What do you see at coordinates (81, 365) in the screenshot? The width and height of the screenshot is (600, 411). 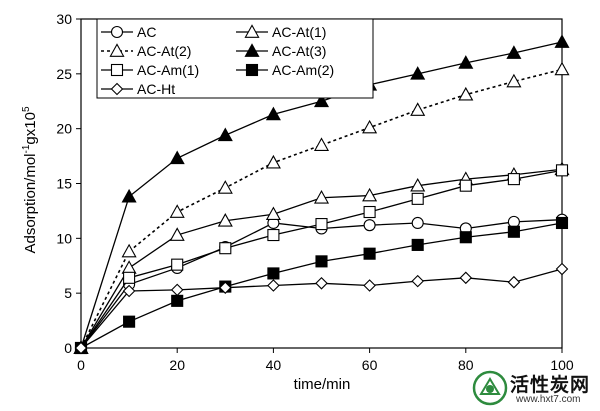 I see `x-tick-label: 0` at bounding box center [81, 365].